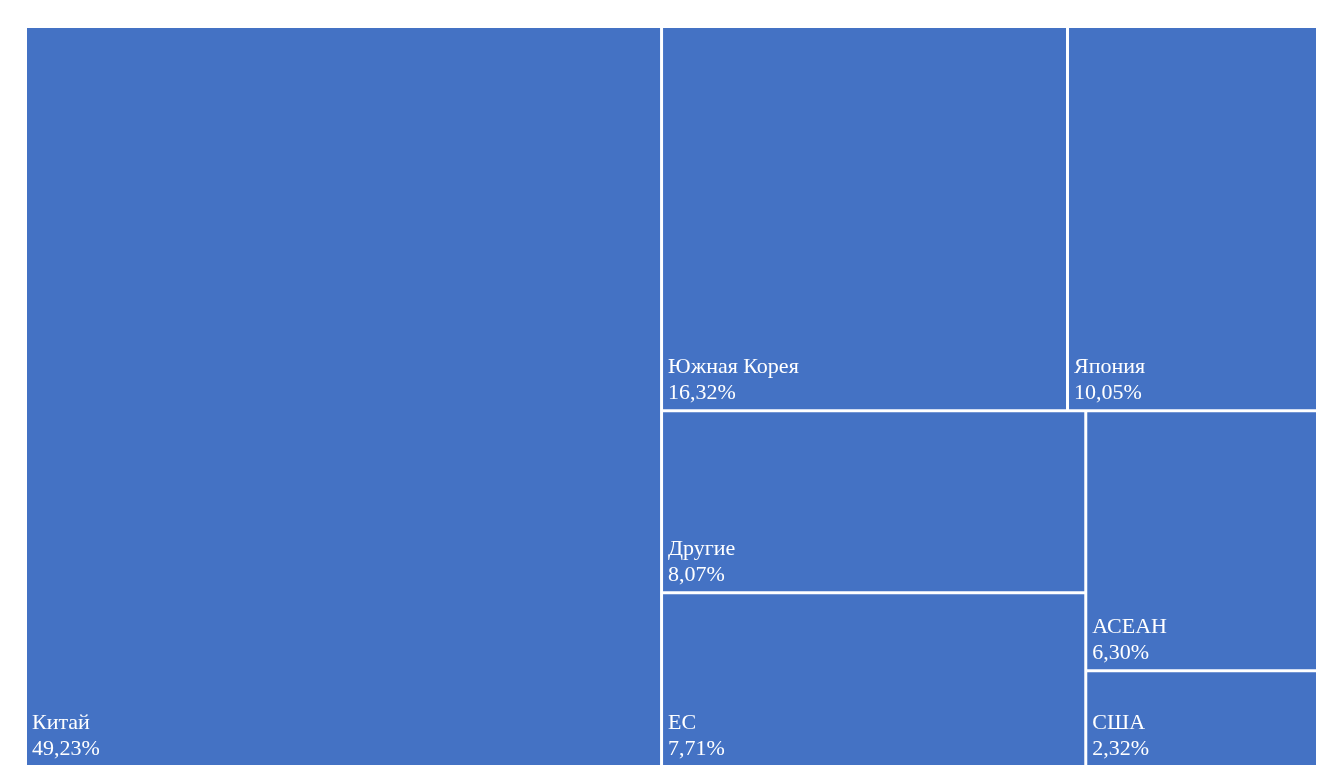 The width and height of the screenshot is (1322, 773). What do you see at coordinates (66, 747) in the screenshot?
I see `data-label: 49,23%` at bounding box center [66, 747].